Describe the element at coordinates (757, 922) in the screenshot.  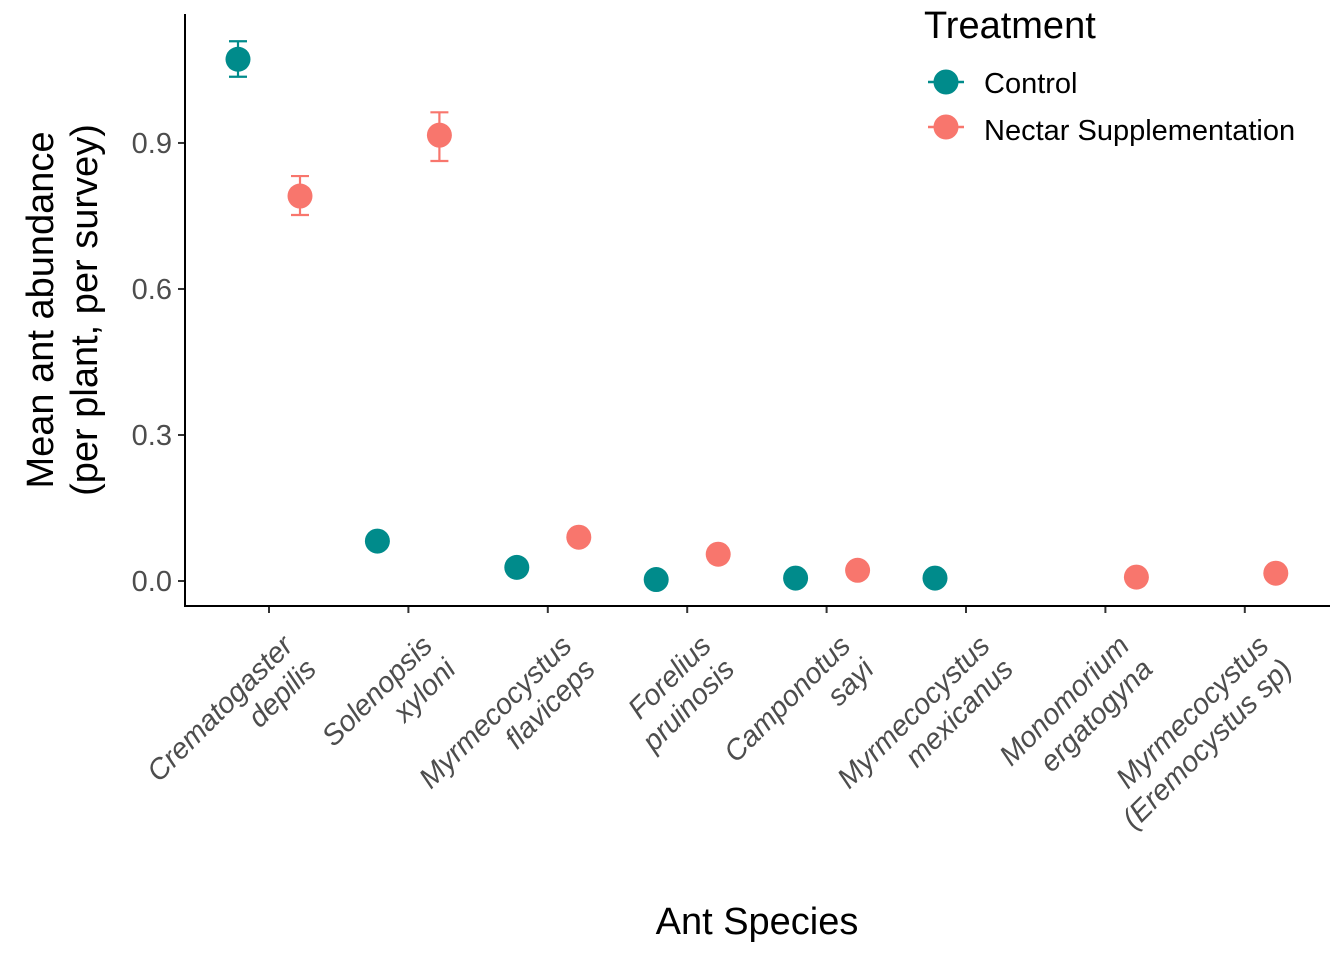
I see `x-axis-title: Ant Species` at that location.